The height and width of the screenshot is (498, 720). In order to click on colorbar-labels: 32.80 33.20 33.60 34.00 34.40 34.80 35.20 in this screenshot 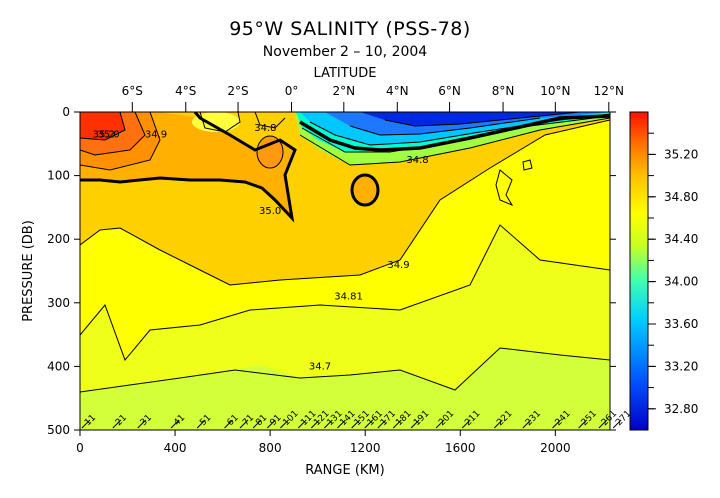, I will do `click(673, 281)`.